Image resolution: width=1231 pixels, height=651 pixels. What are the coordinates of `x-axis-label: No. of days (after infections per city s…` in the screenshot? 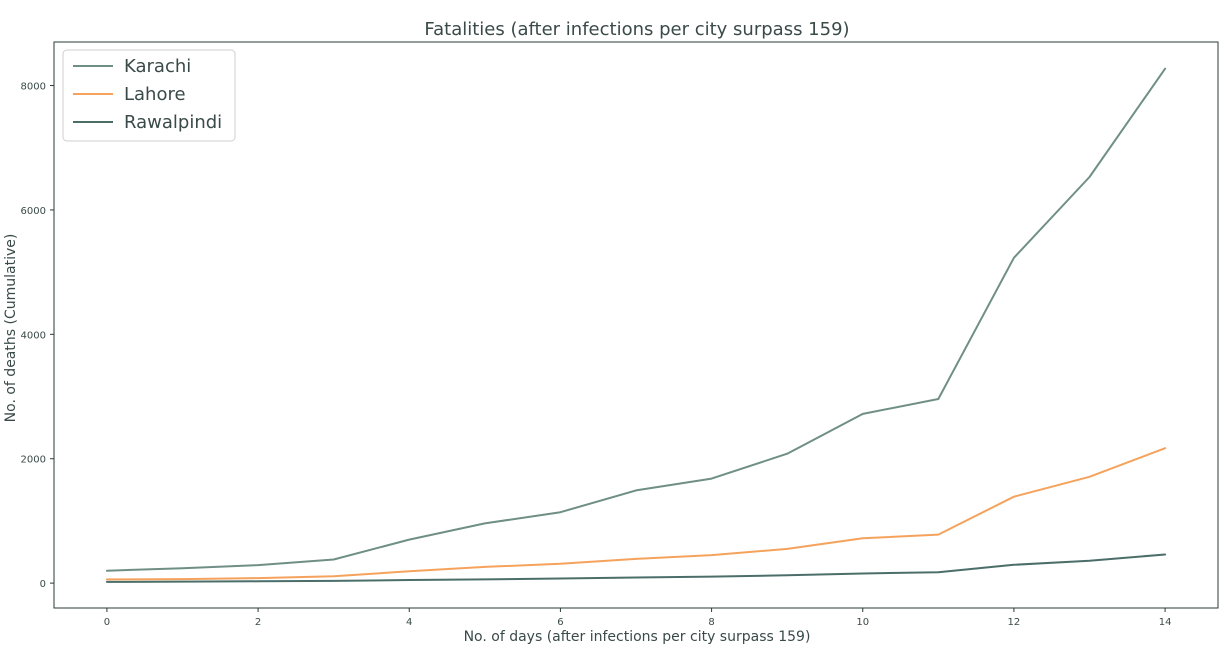 It's located at (637, 637).